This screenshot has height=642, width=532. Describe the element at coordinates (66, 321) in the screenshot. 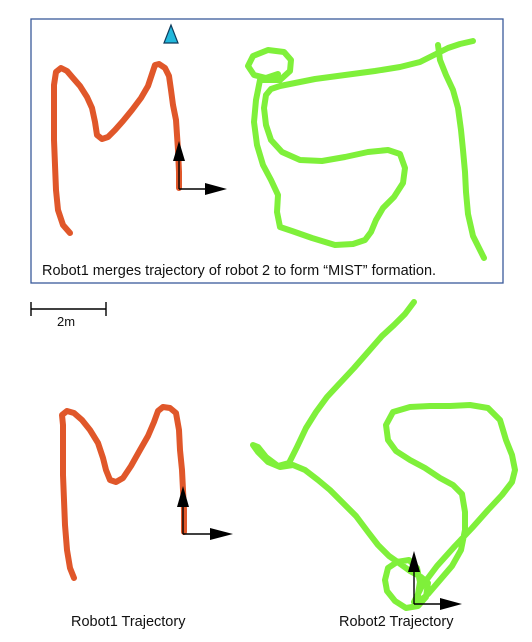

I see `scale-bar-label: 2m` at that location.